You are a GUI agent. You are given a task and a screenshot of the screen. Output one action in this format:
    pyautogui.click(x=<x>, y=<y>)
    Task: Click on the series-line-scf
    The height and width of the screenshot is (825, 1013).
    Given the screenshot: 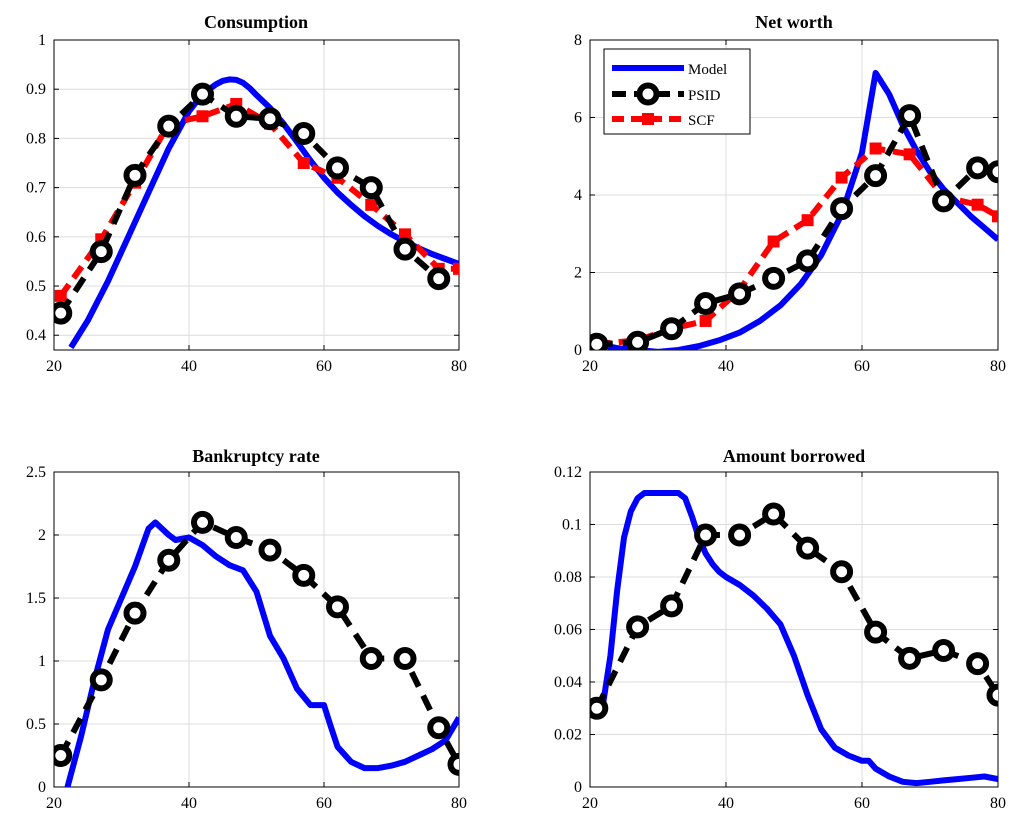 What is the action you would take?
    pyautogui.click(x=258, y=199)
    